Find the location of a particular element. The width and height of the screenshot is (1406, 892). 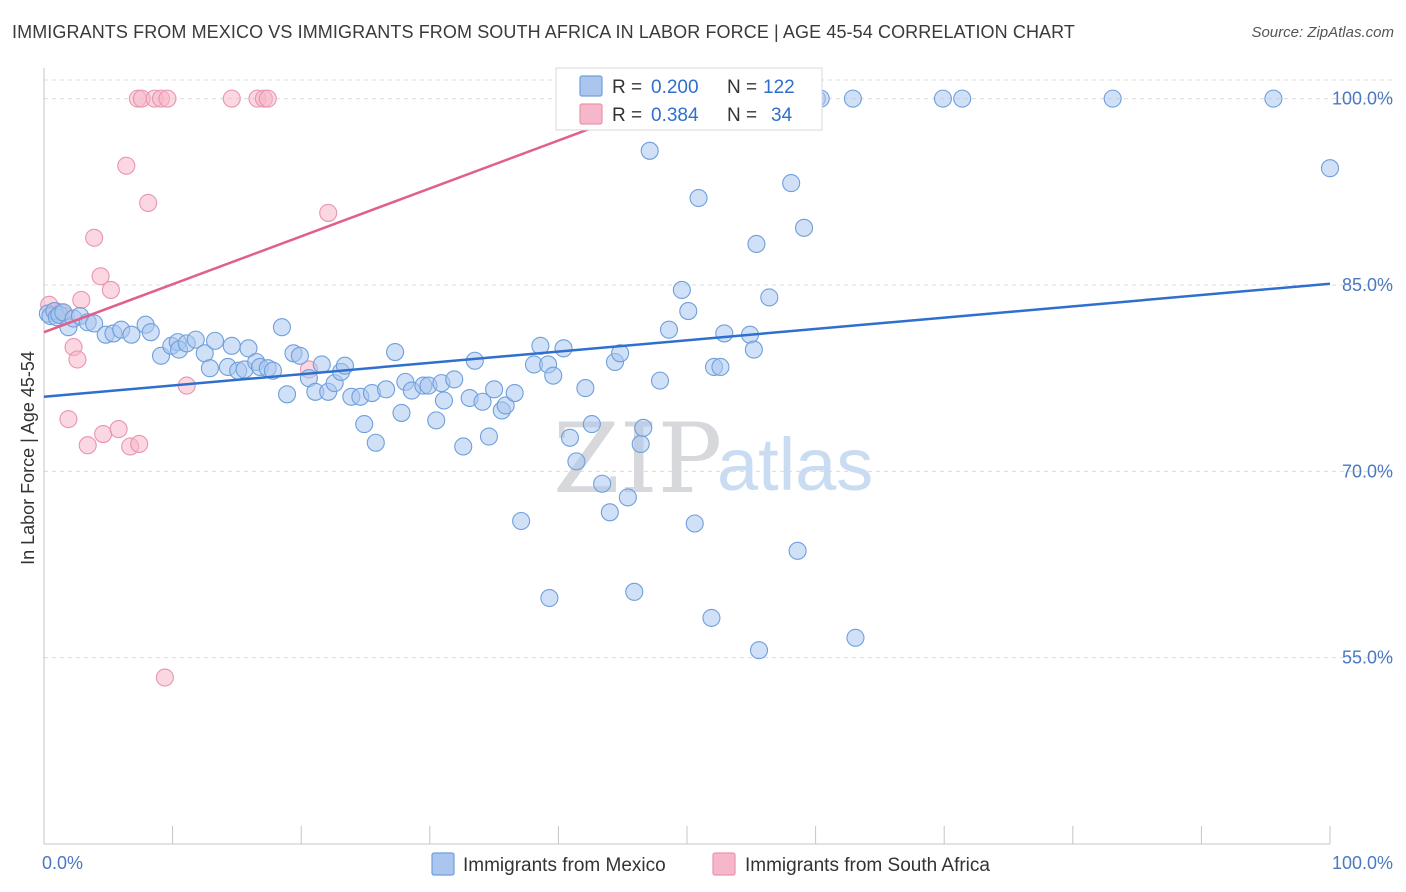

legend-r-value-mexico: 0.200 is located at coordinates (675, 87).